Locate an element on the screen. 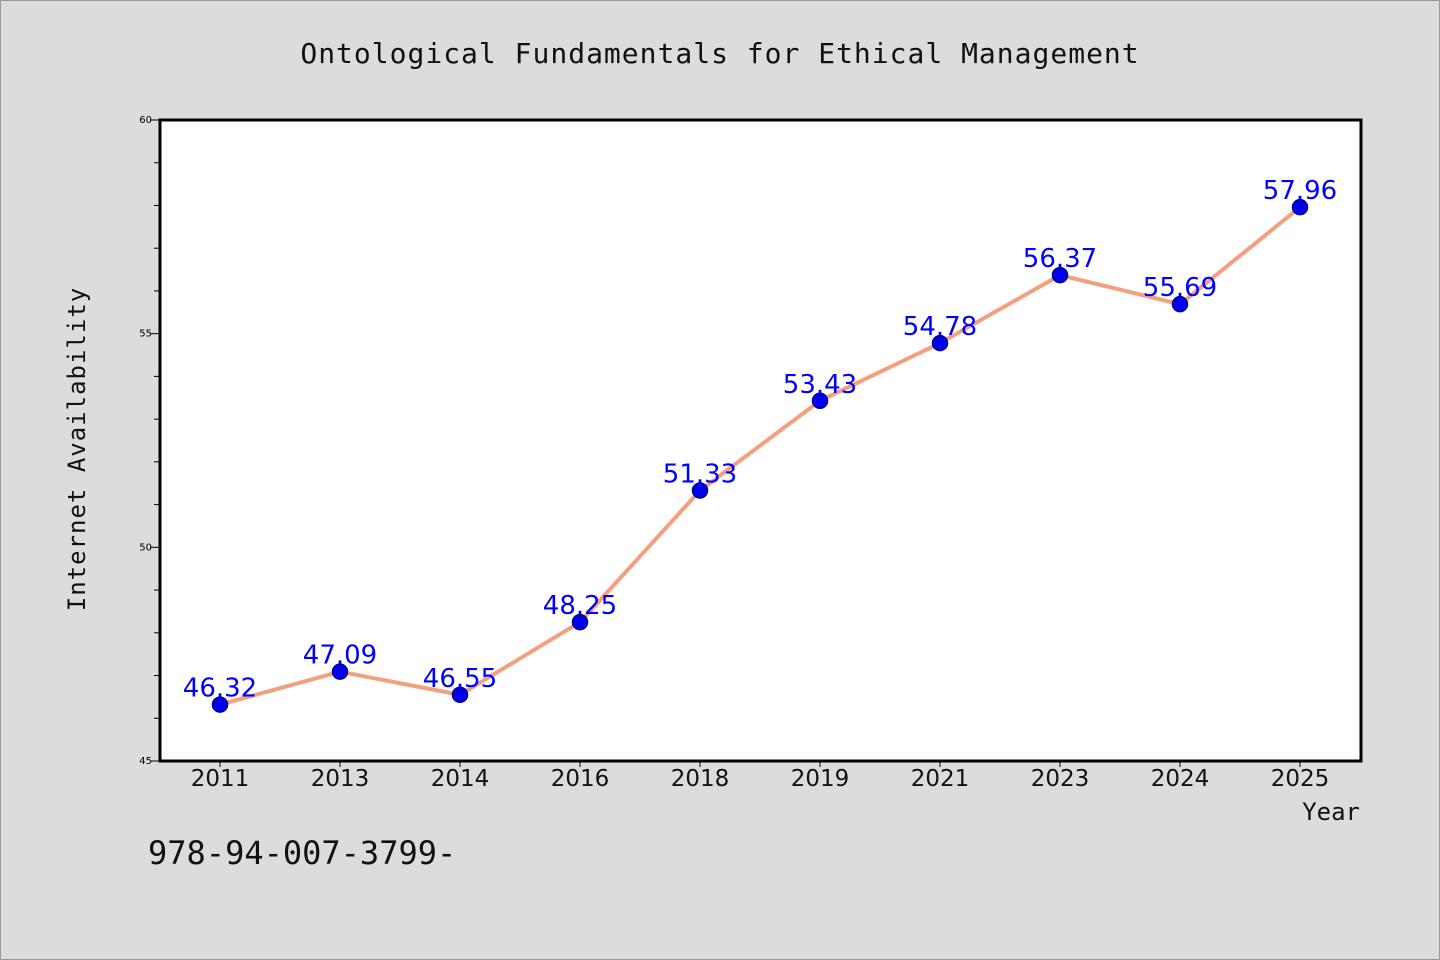 The height and width of the screenshot is (960, 1440). x-tick-label: 2013 is located at coordinates (340, 779).